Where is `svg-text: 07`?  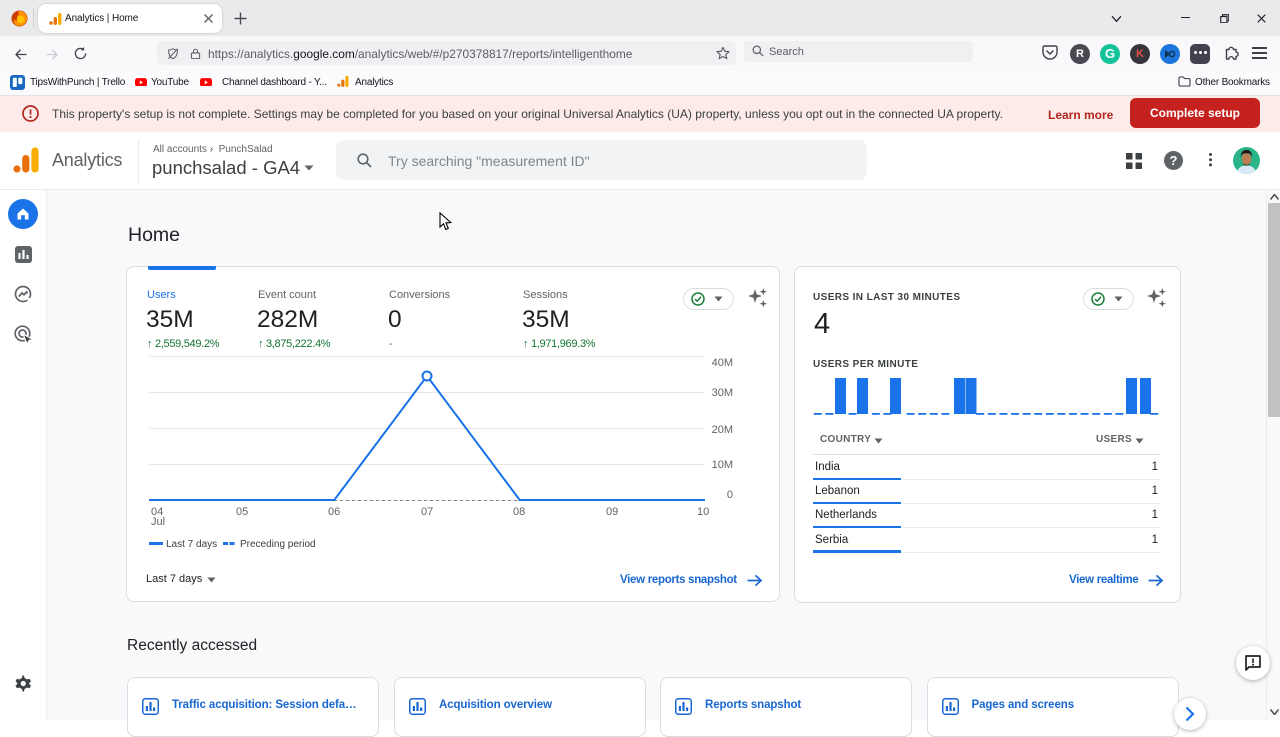 svg-text: 07 is located at coordinates (427, 512).